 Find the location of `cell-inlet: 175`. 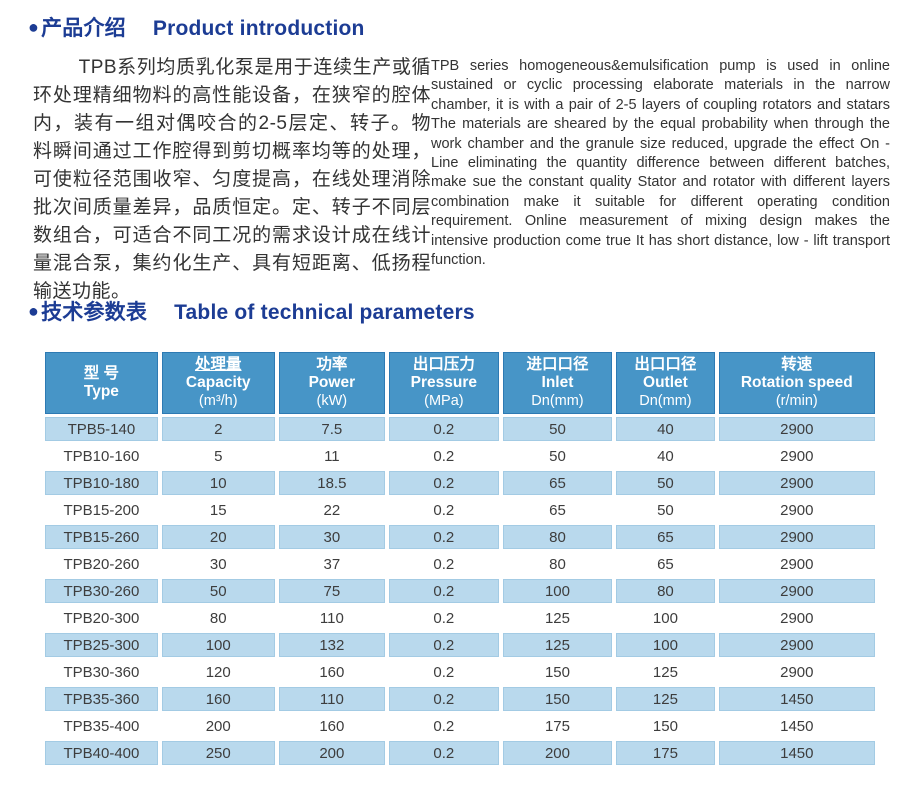

cell-inlet: 175 is located at coordinates (557, 726).